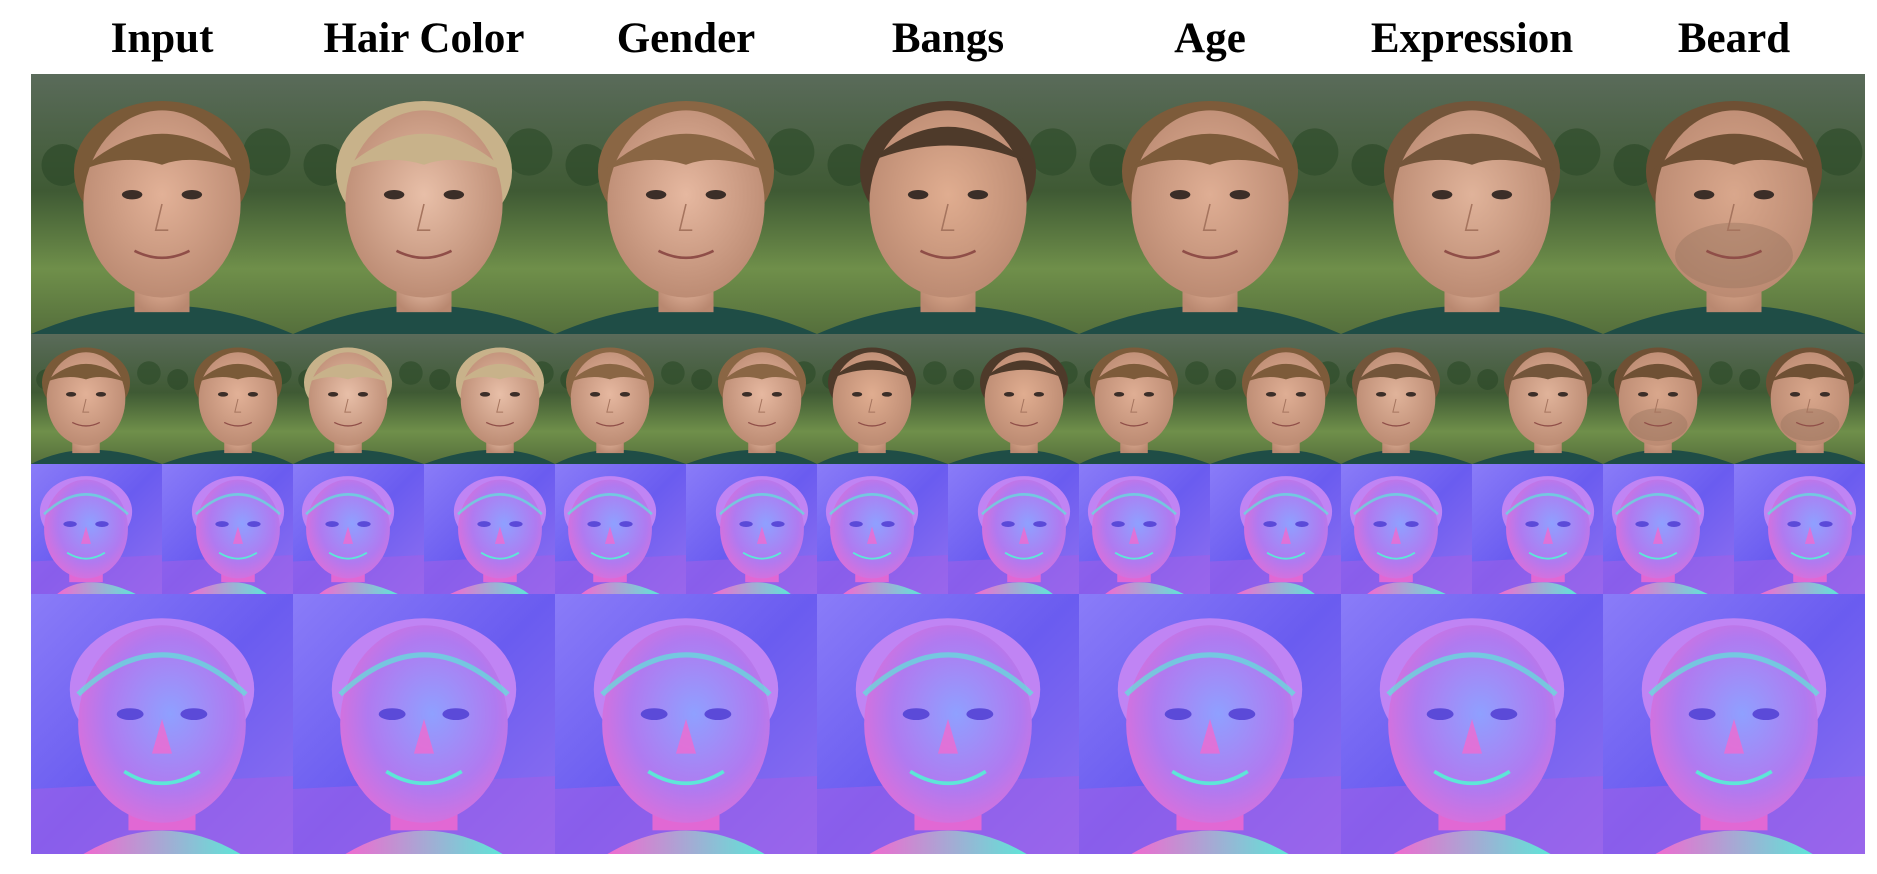 Image resolution: width=1877 pixels, height=874 pixels. What do you see at coordinates (162, 38) in the screenshot?
I see `column-label: Input` at bounding box center [162, 38].